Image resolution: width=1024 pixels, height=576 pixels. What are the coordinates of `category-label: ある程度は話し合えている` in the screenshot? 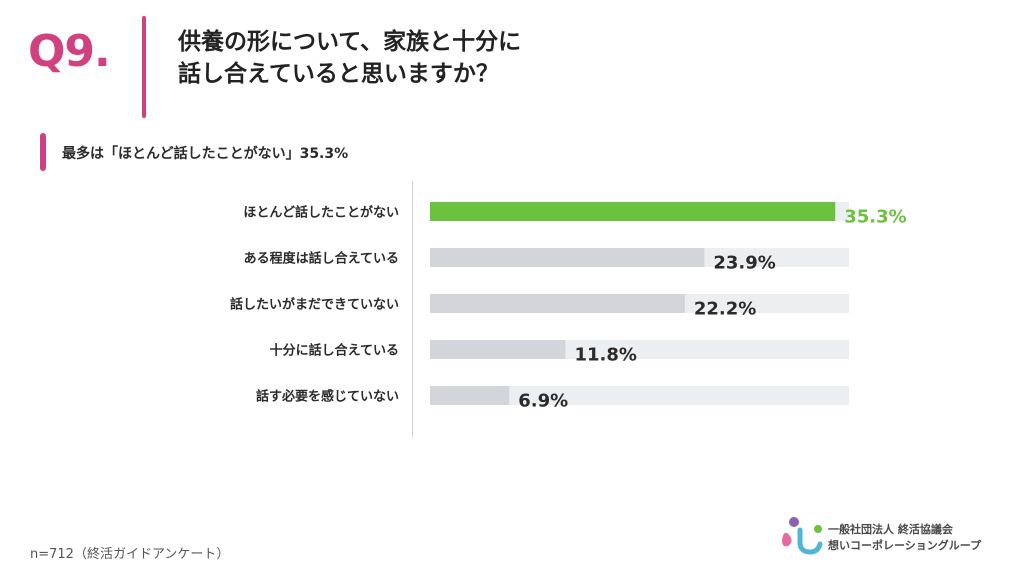 It's located at (321, 259).